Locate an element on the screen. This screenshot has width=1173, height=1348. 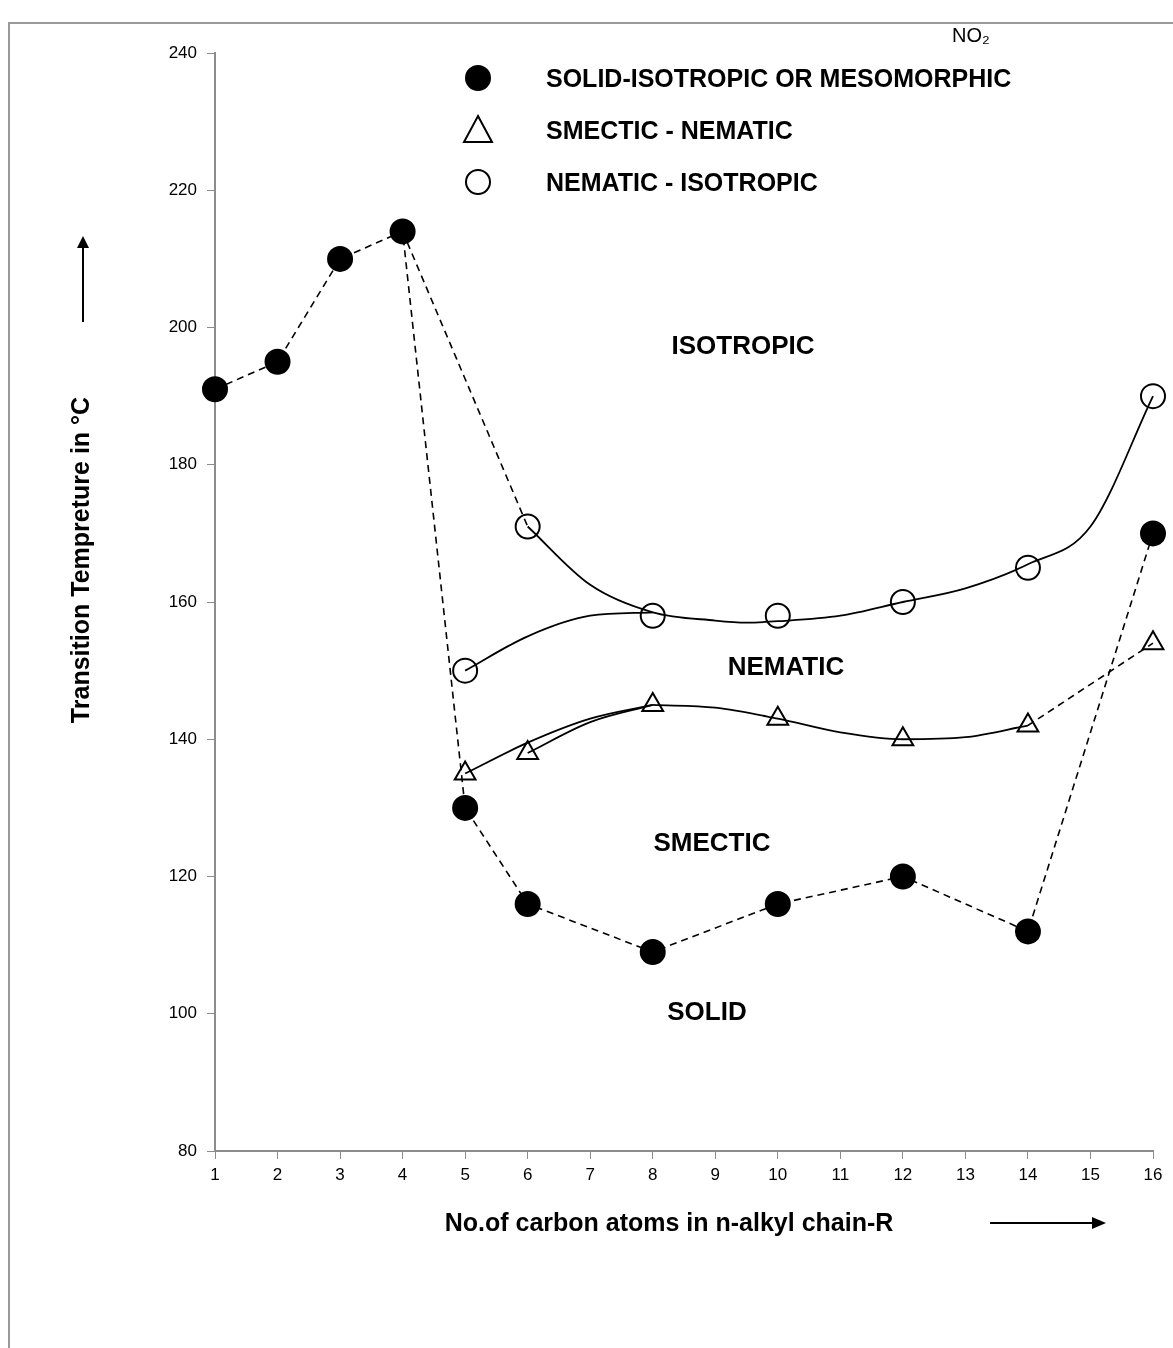
x-tick-label: 9 is located at coordinates (715, 1174).